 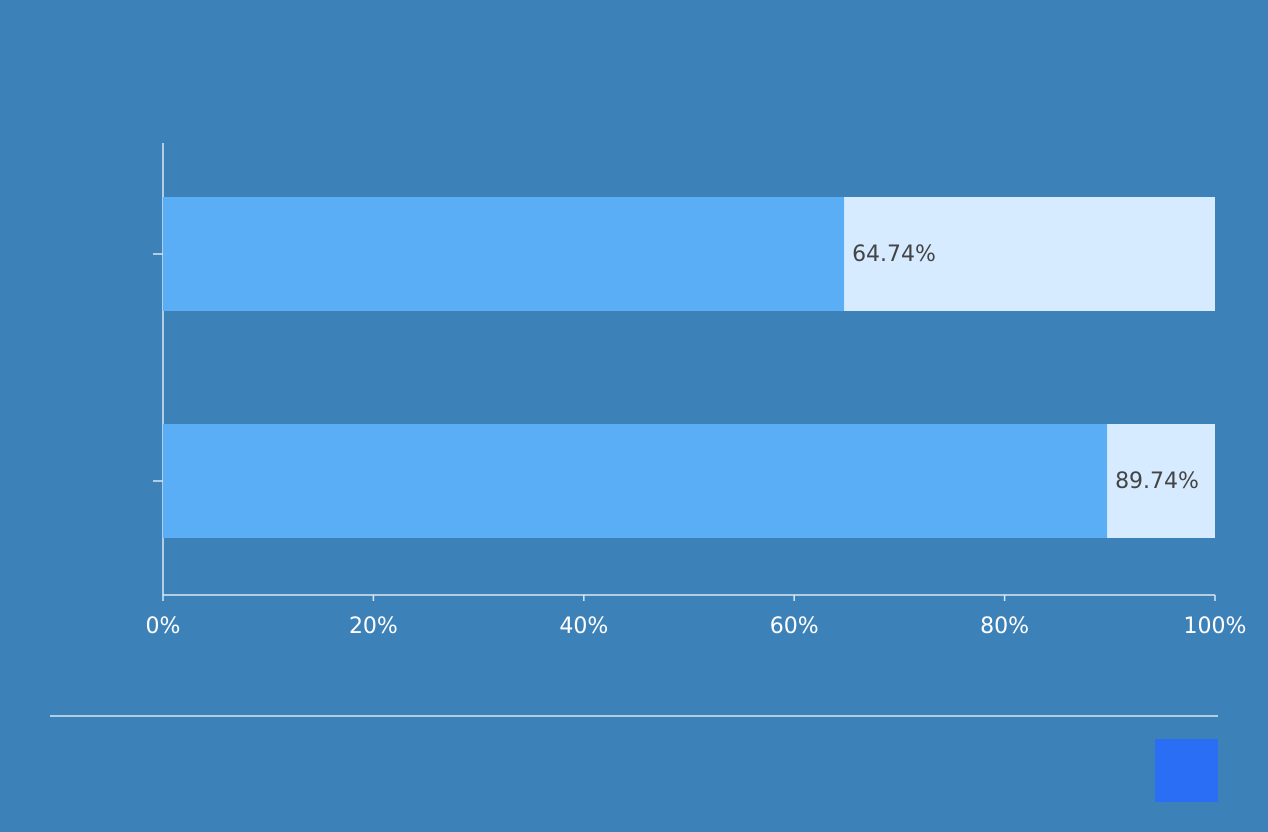 I want to click on x-tick-label: 60%, so click(x=794, y=626).